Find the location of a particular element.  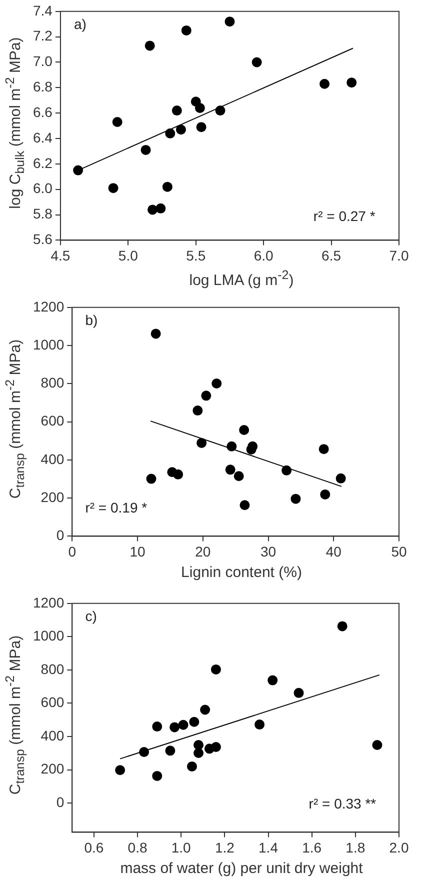

annotation: r² = 0.33 ** is located at coordinates (342, 804).